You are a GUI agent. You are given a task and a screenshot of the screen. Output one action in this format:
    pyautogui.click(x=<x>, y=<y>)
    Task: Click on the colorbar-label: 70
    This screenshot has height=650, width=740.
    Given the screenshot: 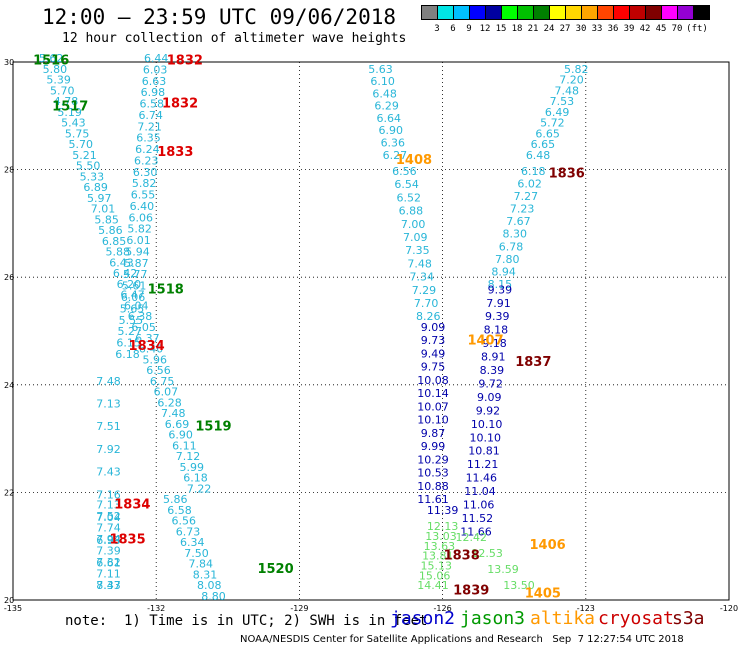 What is the action you would take?
    pyautogui.click(x=677, y=29)
    